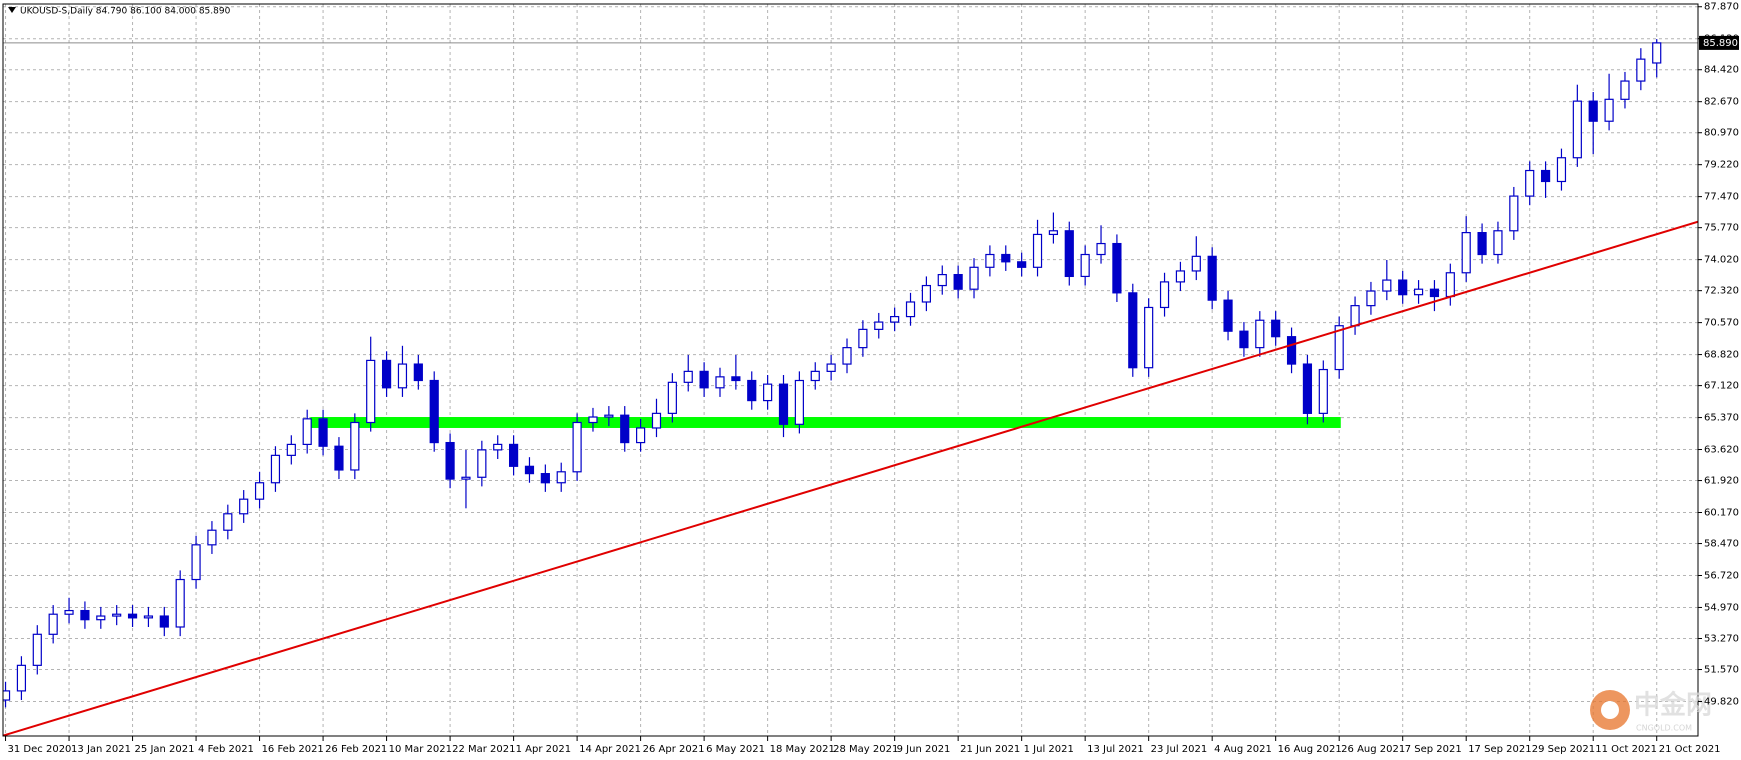 The image size is (1741, 760). Describe the element at coordinates (1721, 576) in the screenshot. I see `y-tick-label: 56.720` at that location.